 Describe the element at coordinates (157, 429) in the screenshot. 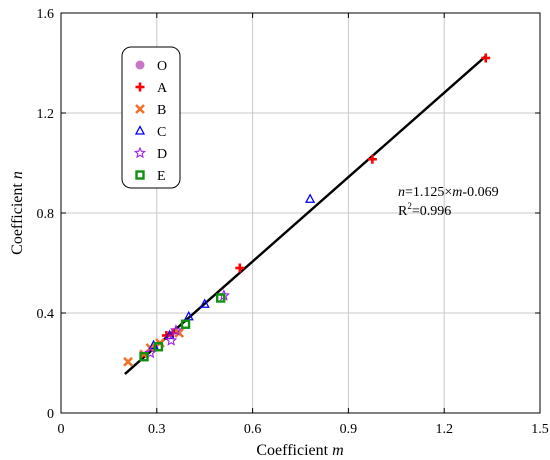

I see `x-tick-label: 0.3` at that location.